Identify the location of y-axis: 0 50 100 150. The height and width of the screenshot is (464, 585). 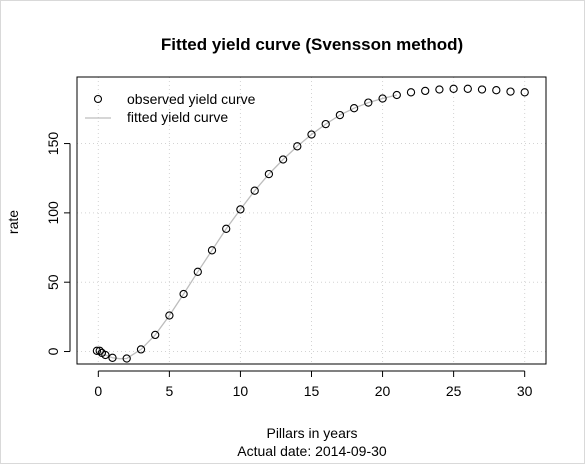
(57, 244).